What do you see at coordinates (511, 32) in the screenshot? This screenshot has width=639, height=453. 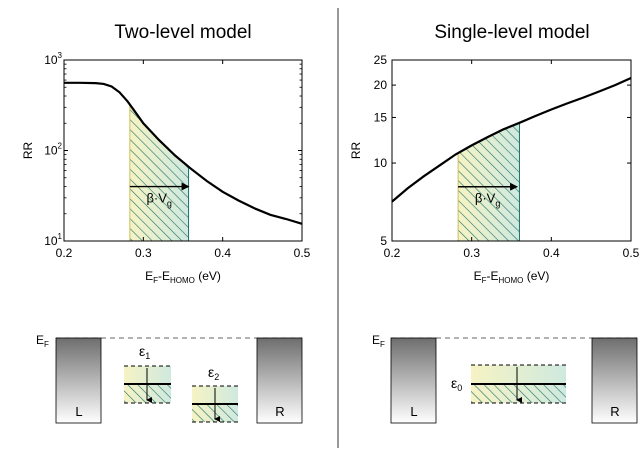 I see `right-panel-title: Single-level model` at bounding box center [511, 32].